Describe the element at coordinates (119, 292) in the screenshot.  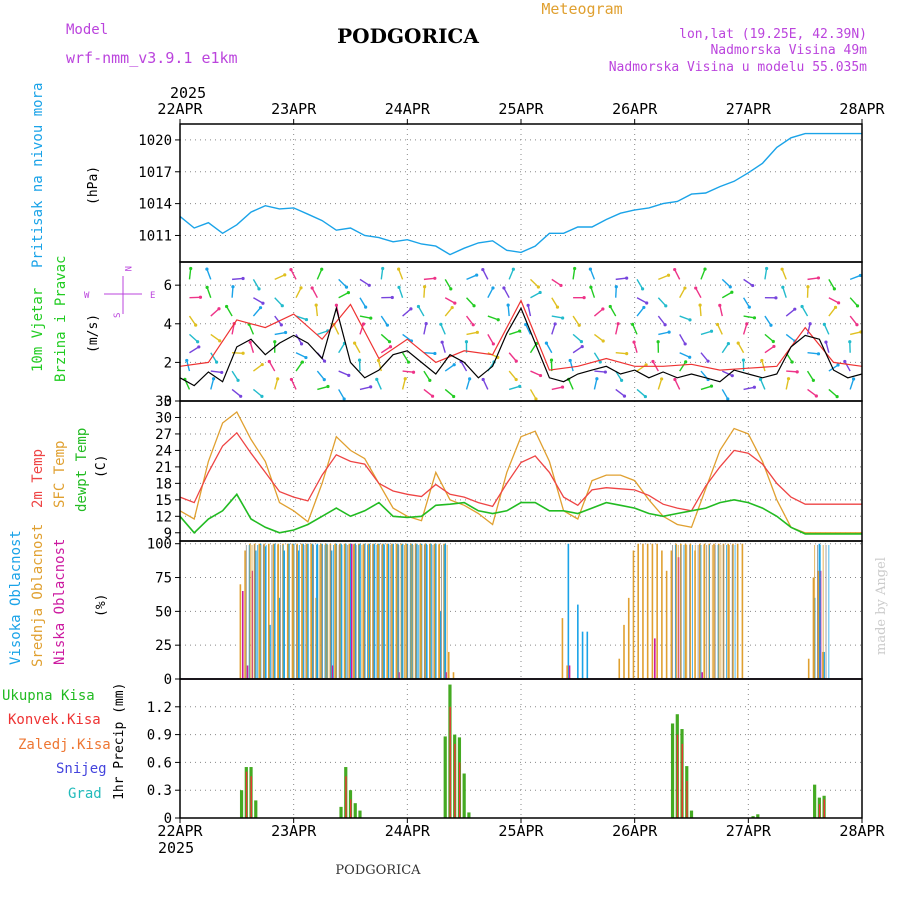
I see `wind-compass: N W E S` at that location.